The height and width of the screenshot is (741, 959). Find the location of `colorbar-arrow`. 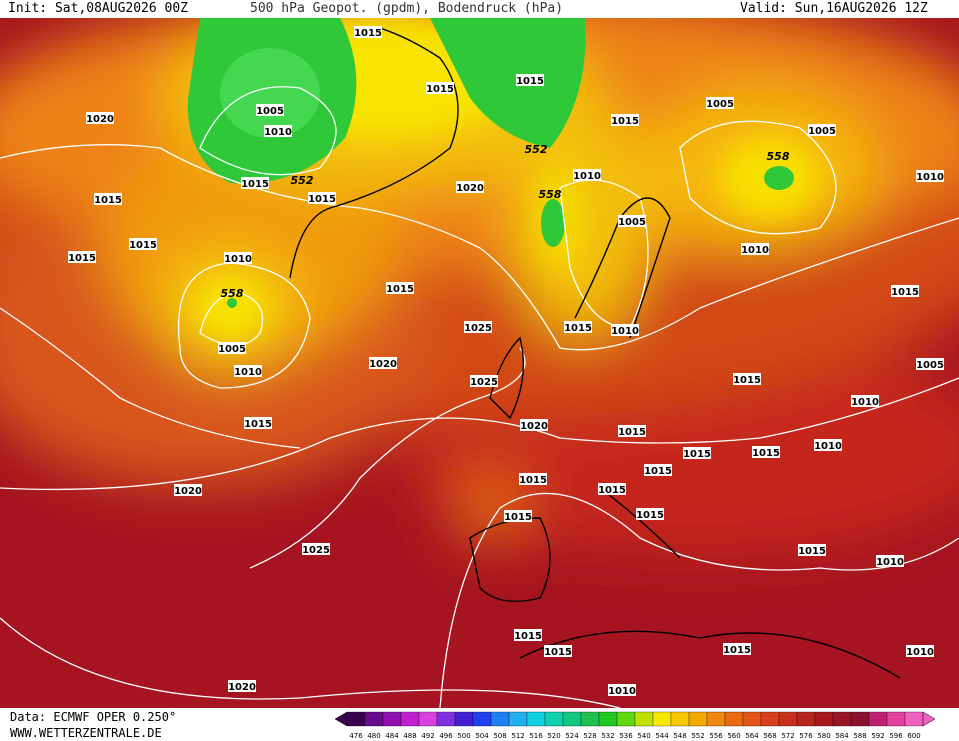

colorbar-arrow is located at coordinates (341, 719).